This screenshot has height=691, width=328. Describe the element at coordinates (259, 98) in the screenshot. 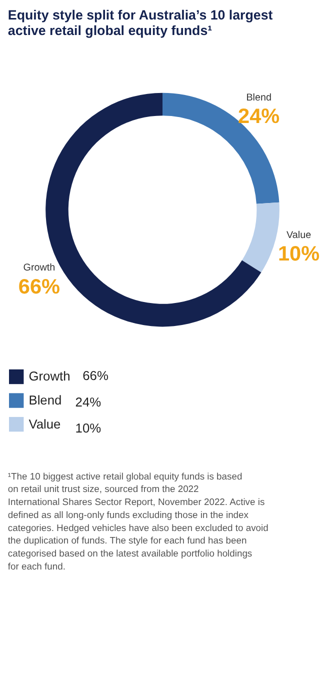

I see `slice-label: Blend` at that location.